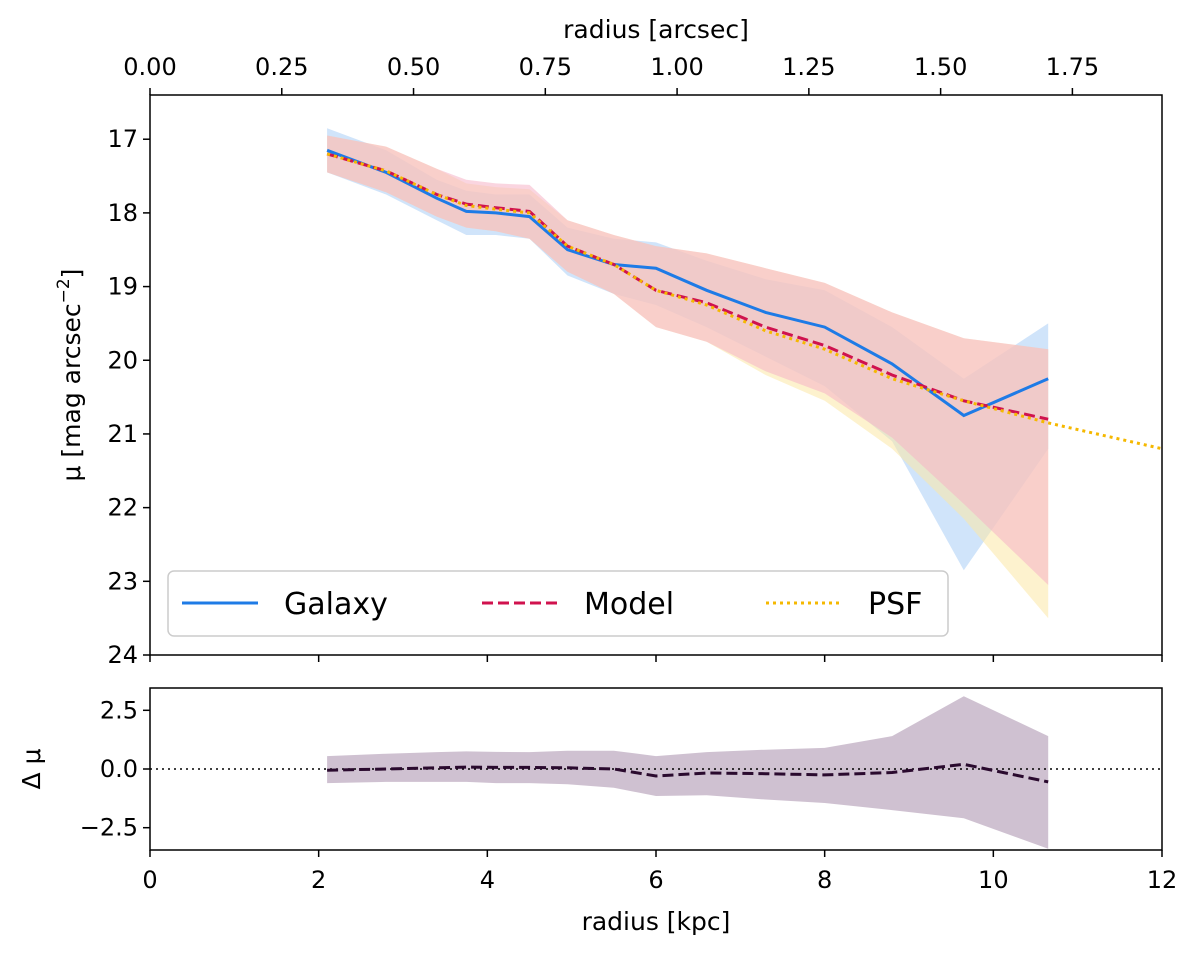 The height and width of the screenshot is (955, 1200). What do you see at coordinates (122, 213) in the screenshot?
I see `y-tick-label-18: 18` at bounding box center [122, 213].